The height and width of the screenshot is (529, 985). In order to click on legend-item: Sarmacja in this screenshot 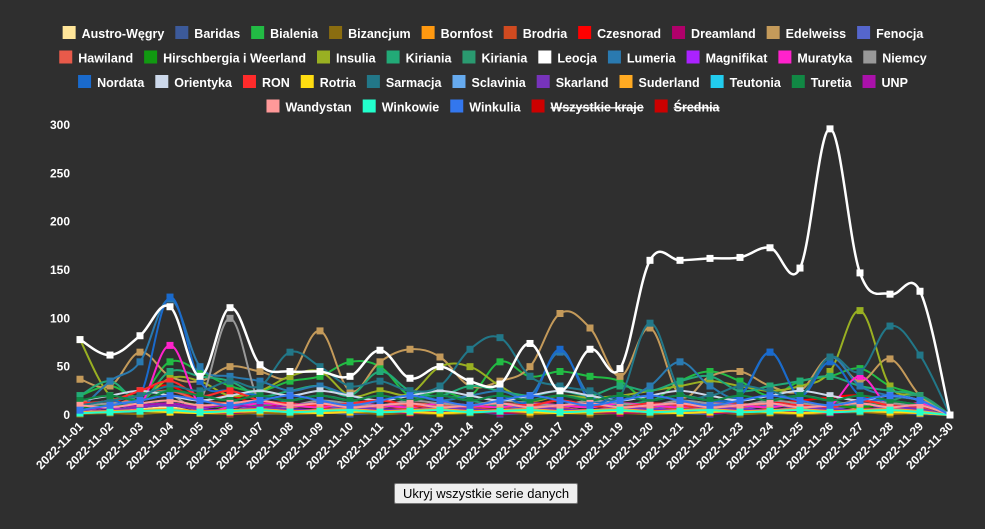, I will do `click(404, 82)`.